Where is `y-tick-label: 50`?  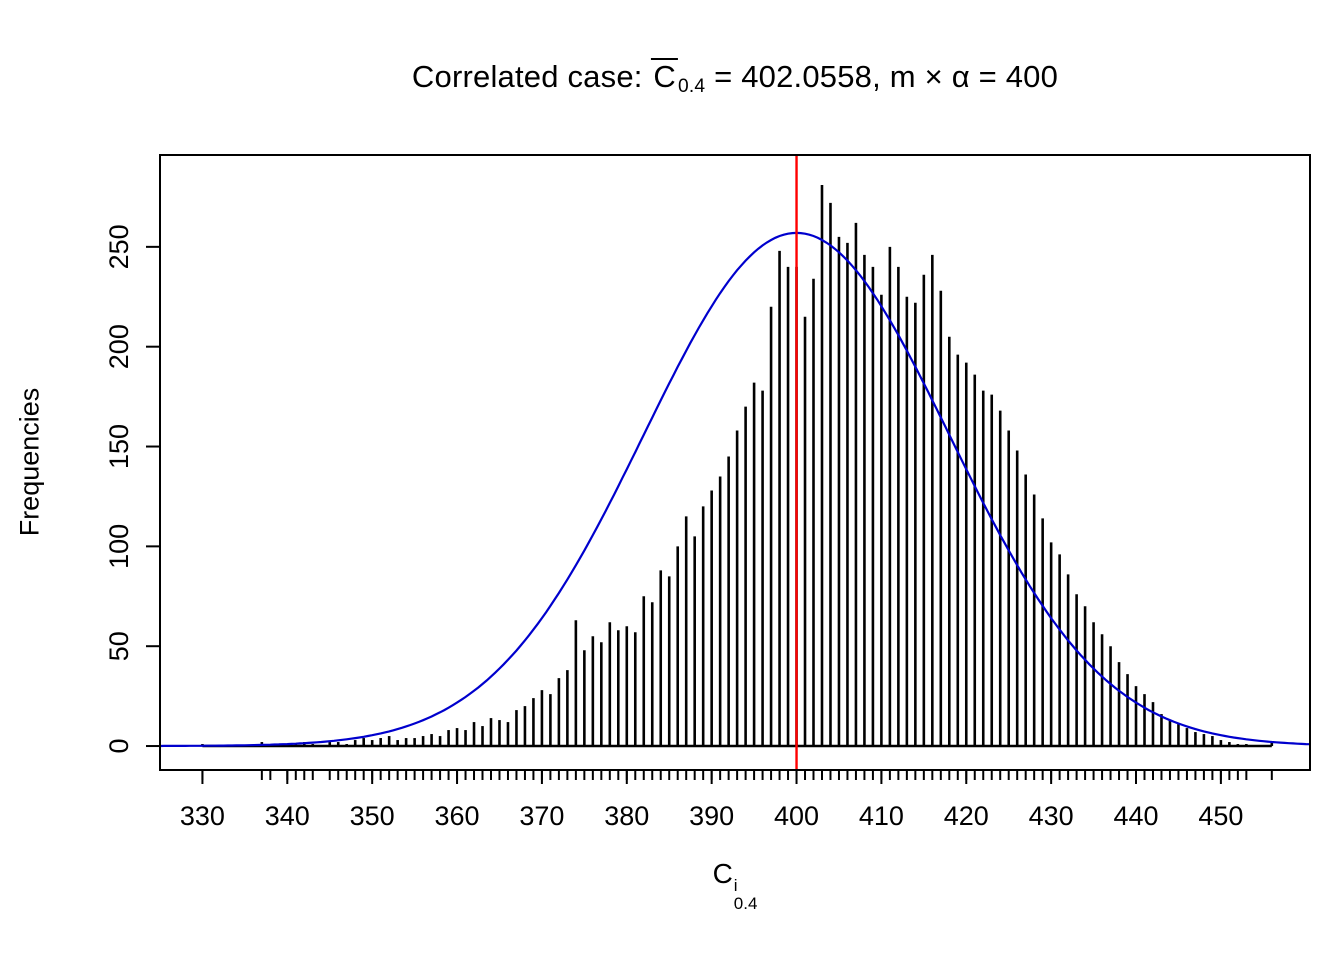 y-tick-label: 50 is located at coordinates (119, 646).